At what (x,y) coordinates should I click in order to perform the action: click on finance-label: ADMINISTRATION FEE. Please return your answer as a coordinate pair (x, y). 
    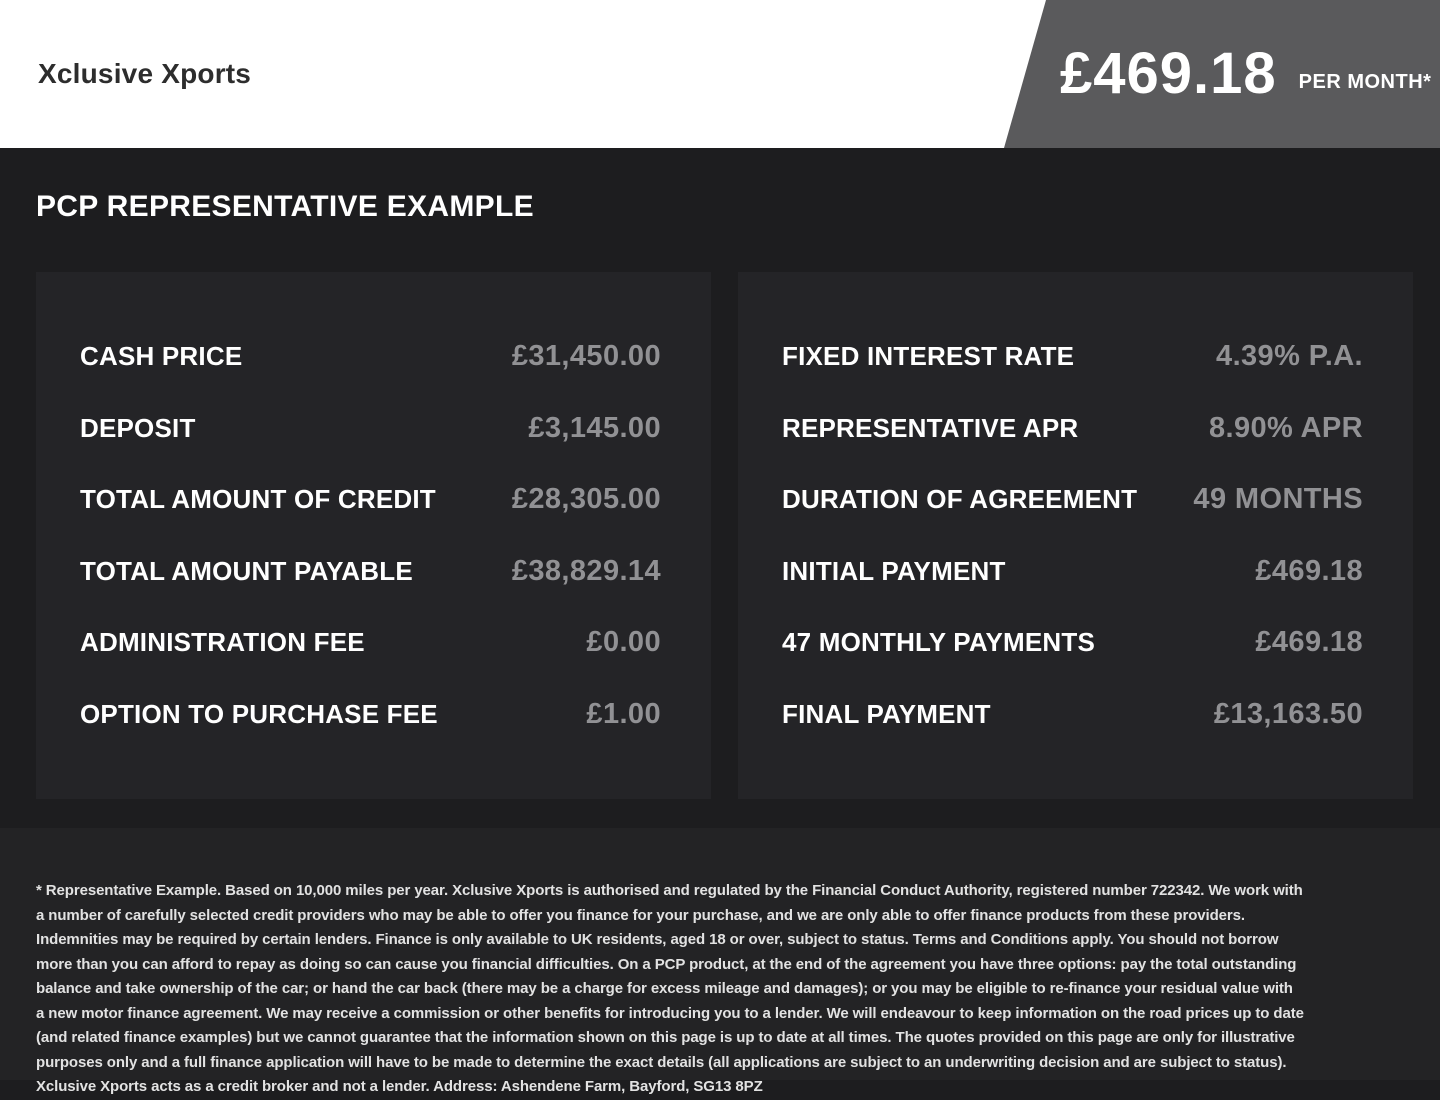
    Looking at the image, I should click on (222, 642).